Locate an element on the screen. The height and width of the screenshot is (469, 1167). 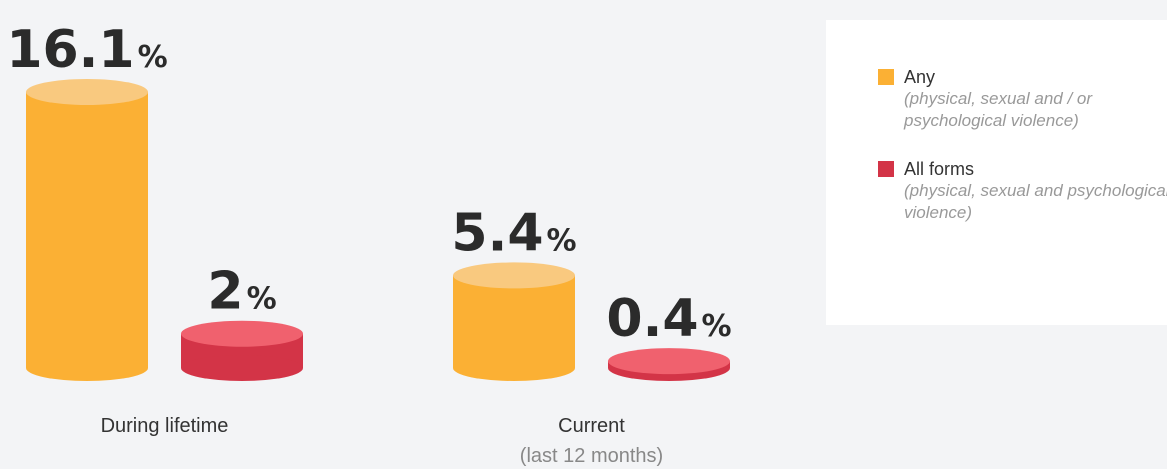
legend-name: All forms is located at coordinates (939, 169).